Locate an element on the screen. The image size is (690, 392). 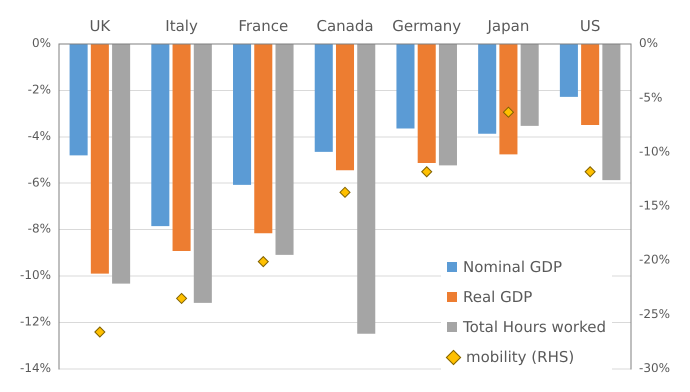
x-tick-label: Italy is located at coordinates (181, 25).